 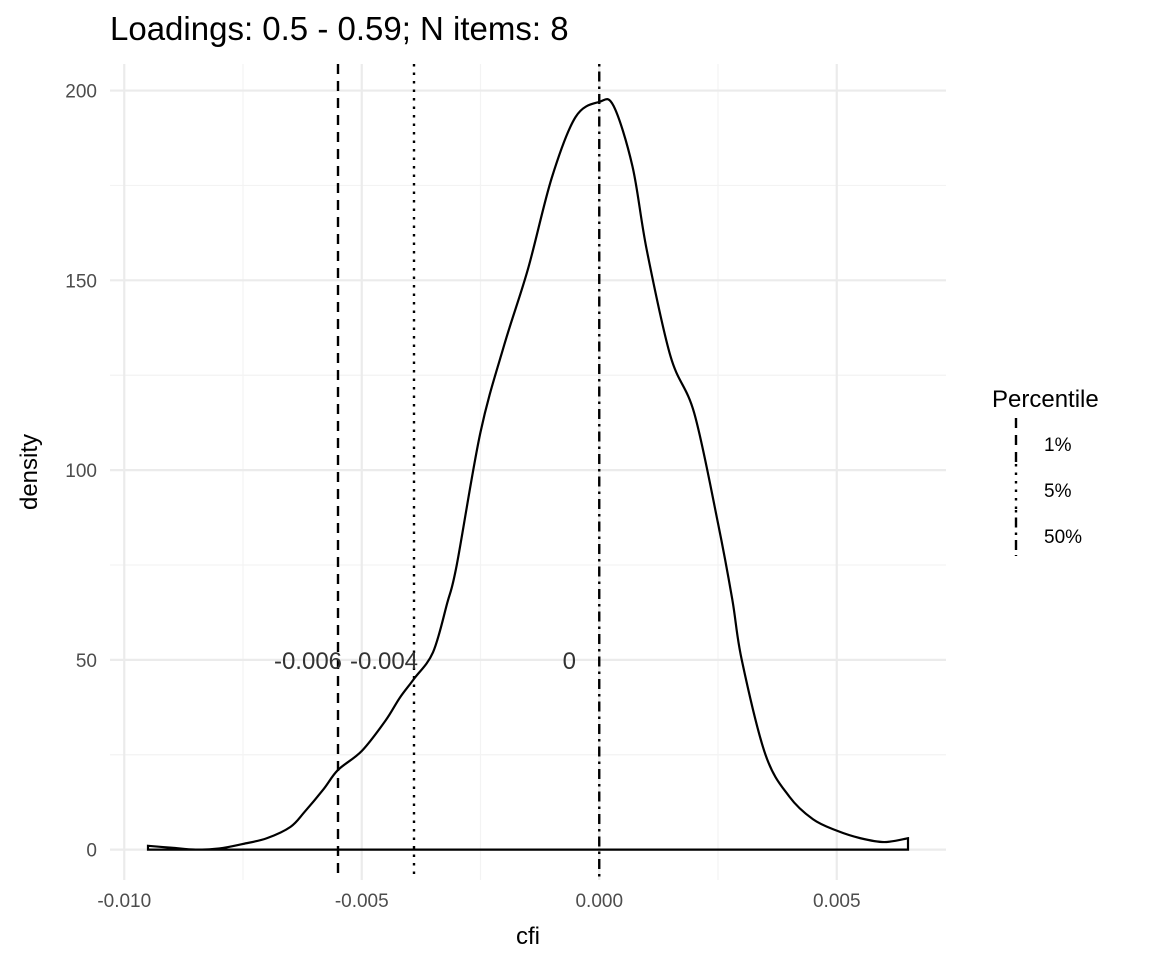 What do you see at coordinates (81, 92) in the screenshot?
I see `y-tick-label: 200` at bounding box center [81, 92].